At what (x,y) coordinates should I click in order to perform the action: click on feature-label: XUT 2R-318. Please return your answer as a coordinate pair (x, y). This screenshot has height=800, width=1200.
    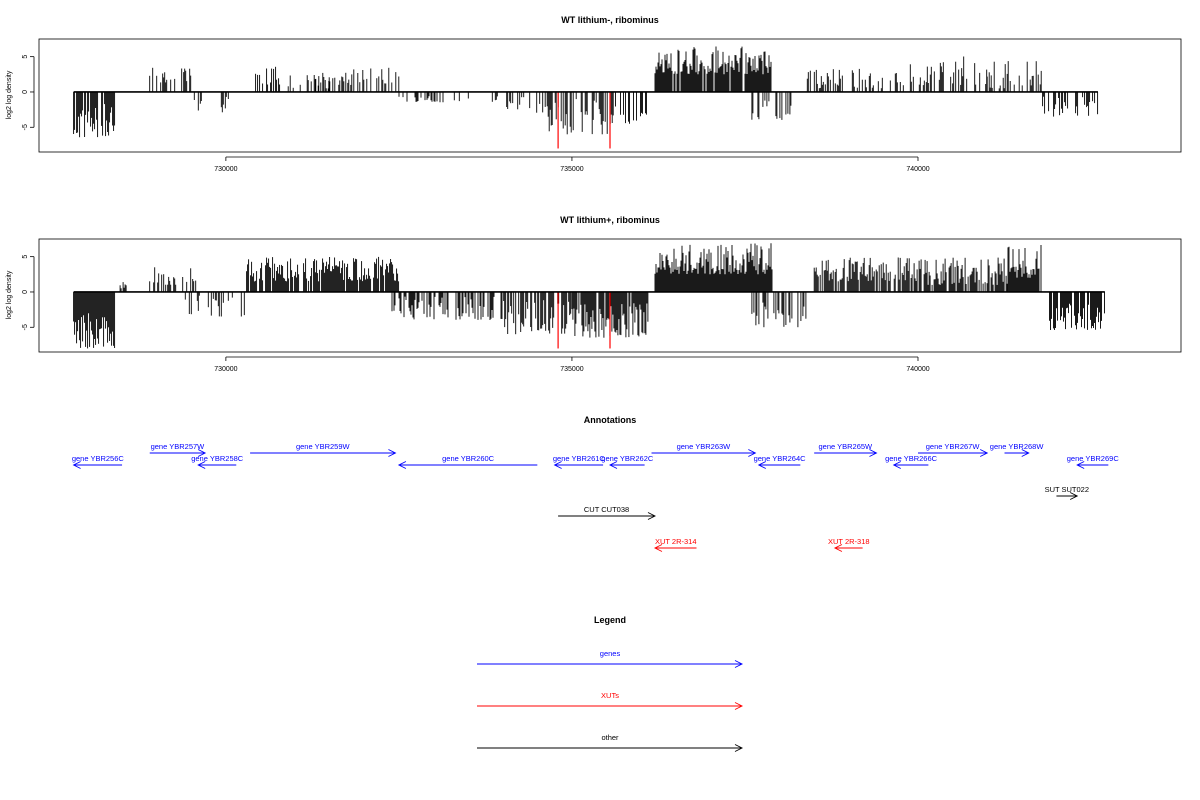
    Looking at the image, I should click on (849, 541).